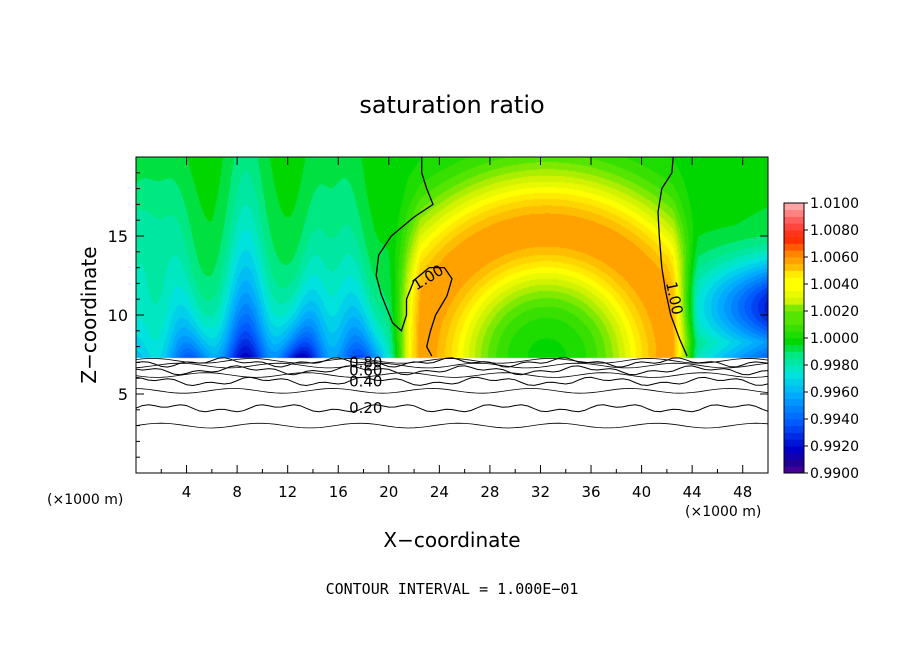  Describe the element at coordinates (742, 492) in the screenshot. I see `x-tick-label: 48` at that location.